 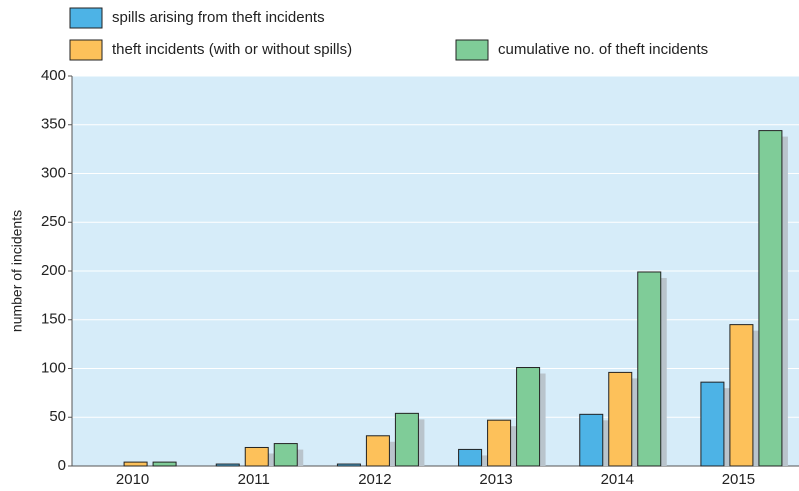 I want to click on y-tick-label: 100, so click(x=53, y=367).